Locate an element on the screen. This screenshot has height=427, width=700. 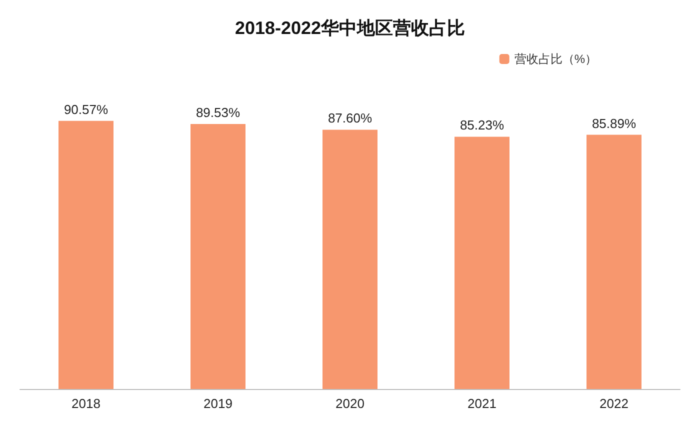
x-tick-label: 2018 is located at coordinates (86, 403).